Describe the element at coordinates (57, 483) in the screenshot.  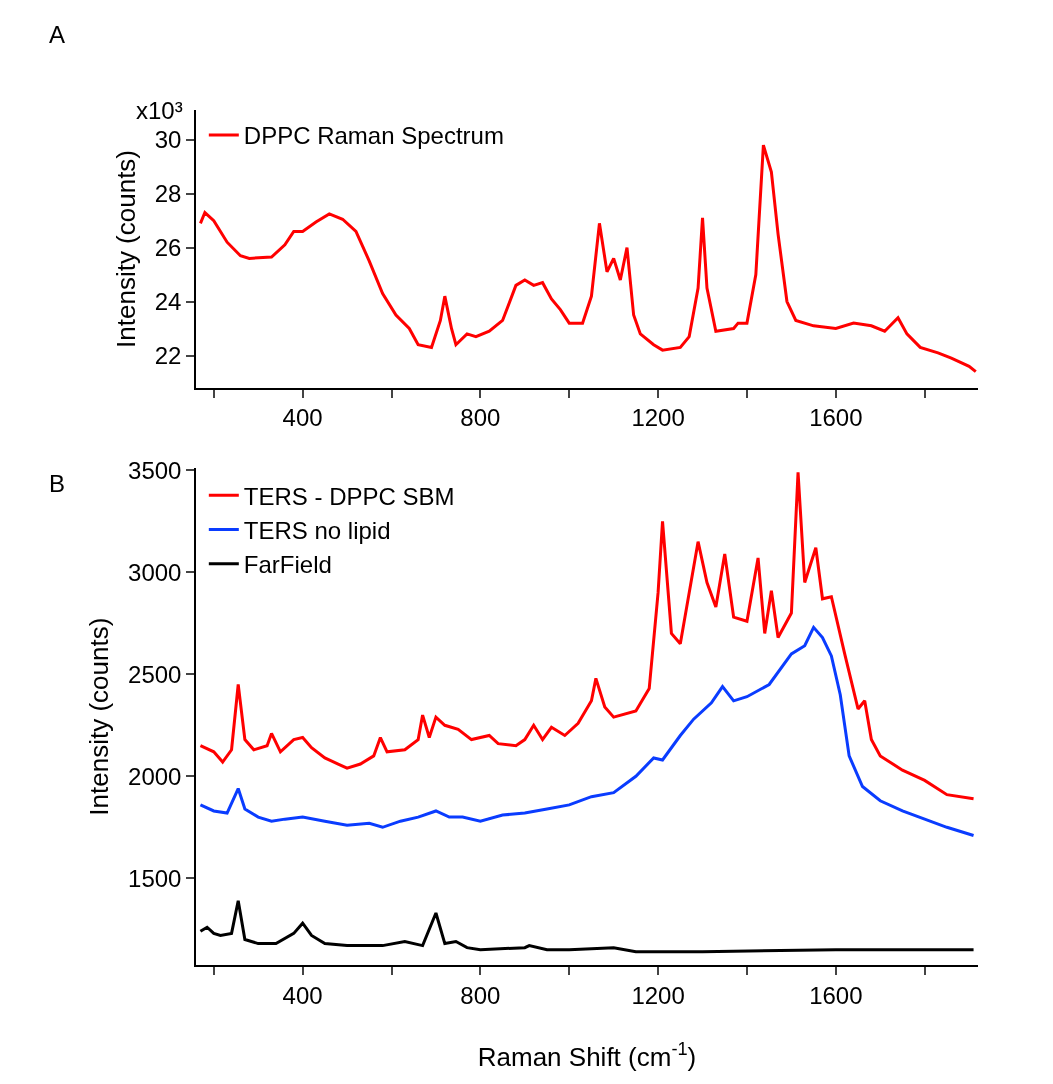
I see `chart-title: B` at that location.